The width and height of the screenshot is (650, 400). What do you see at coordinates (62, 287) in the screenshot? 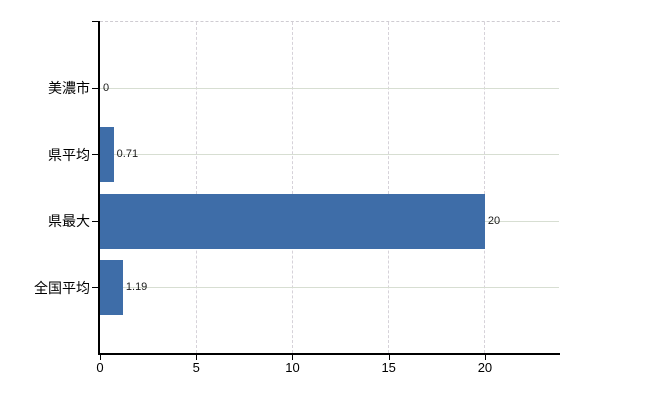
I see `category-label: 全国平均` at bounding box center [62, 287].